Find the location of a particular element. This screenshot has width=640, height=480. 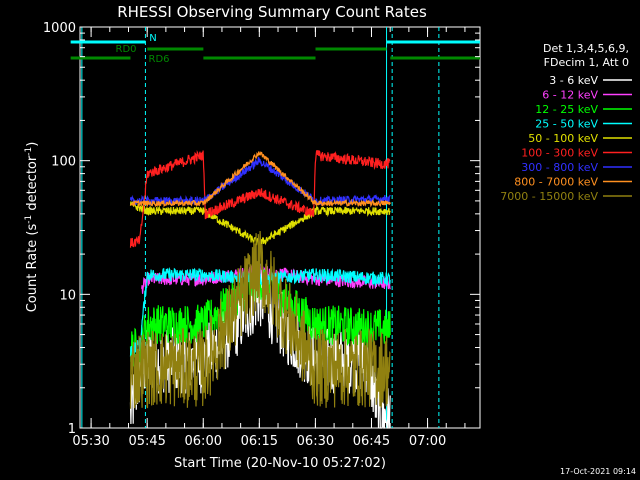

x-tick-label: 06:45 is located at coordinates (371, 441).